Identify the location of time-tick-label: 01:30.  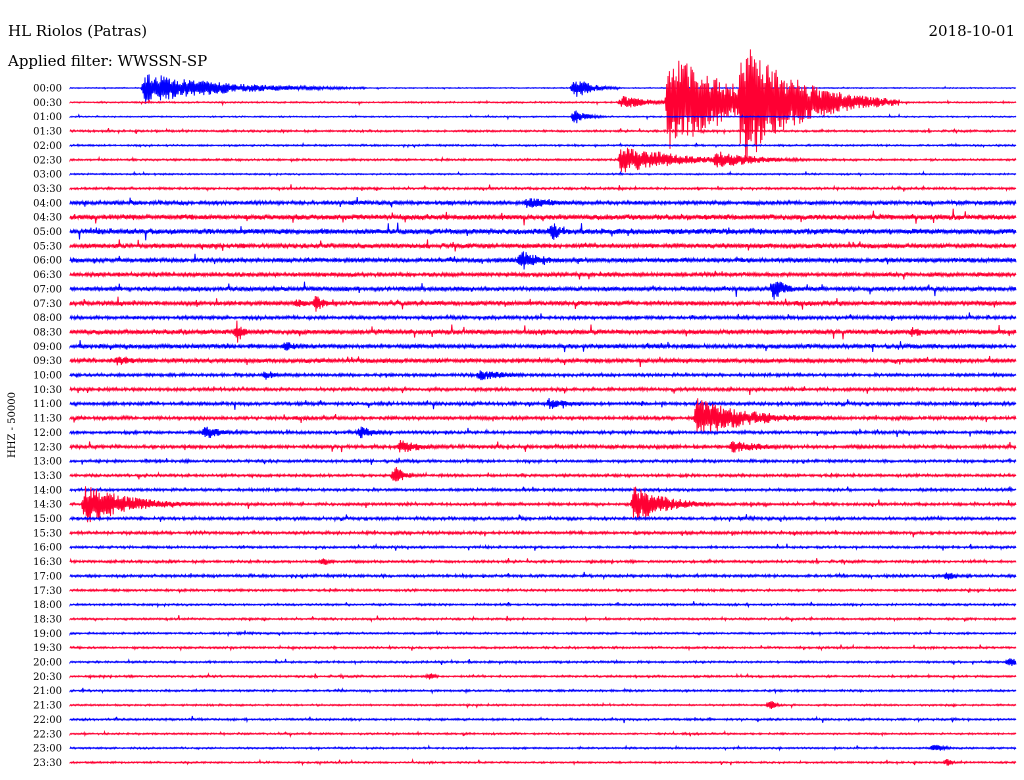
(47, 132).